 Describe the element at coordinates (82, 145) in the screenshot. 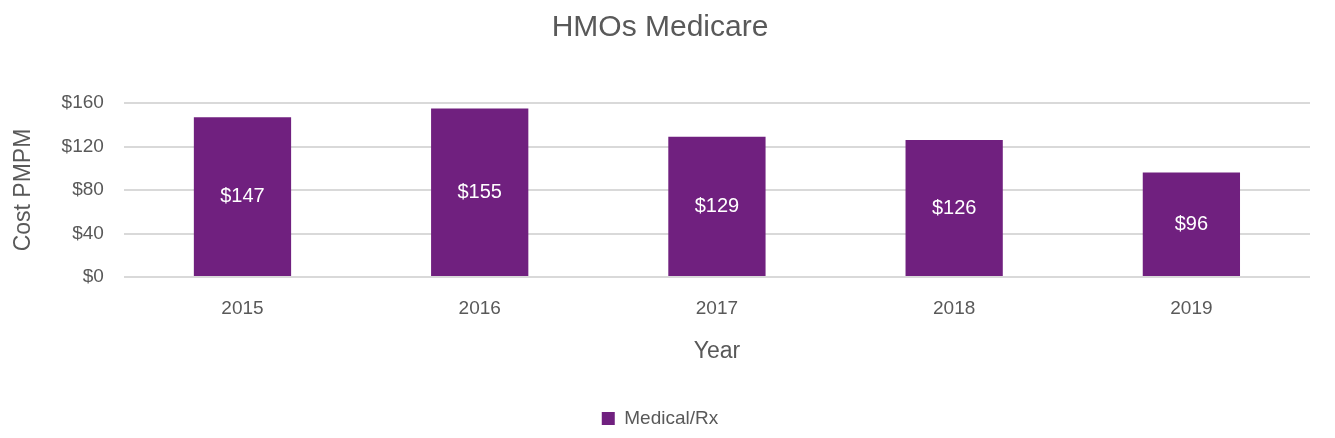

I see `y-tick-label: $120` at that location.